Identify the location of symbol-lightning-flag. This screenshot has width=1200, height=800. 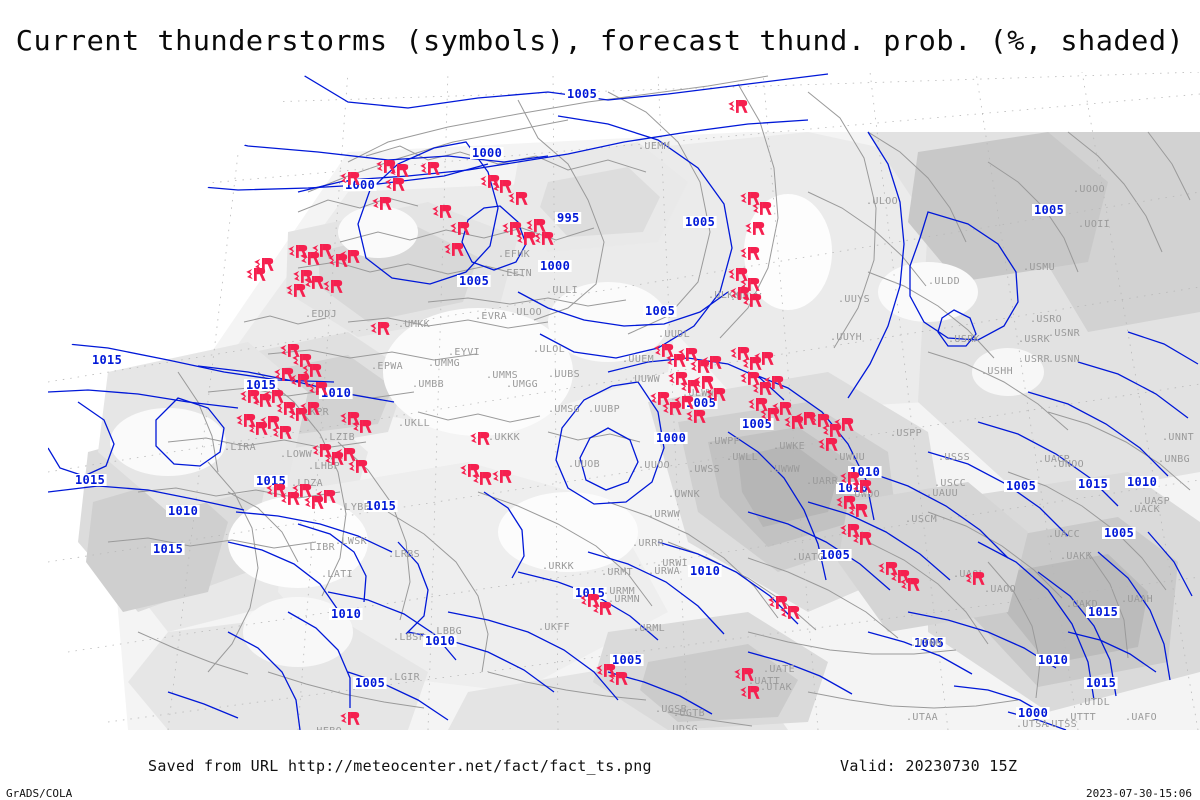
(331, 258).